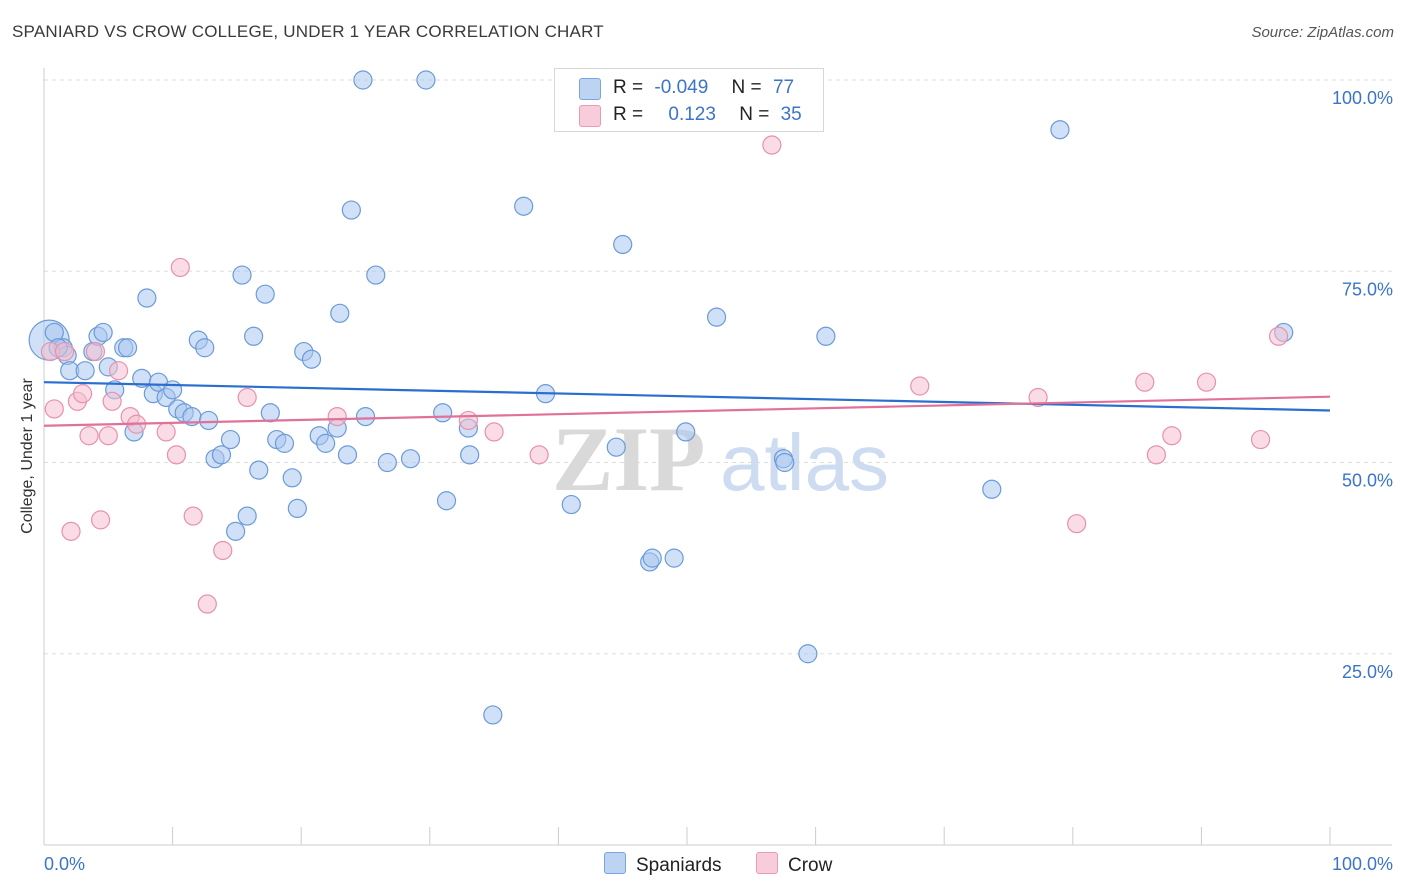 The image size is (1406, 892). Describe the element at coordinates (689, 100) in the screenshot. I see `legend: R = -0.049 N = 77 R = 0.123 N = 35` at that location.